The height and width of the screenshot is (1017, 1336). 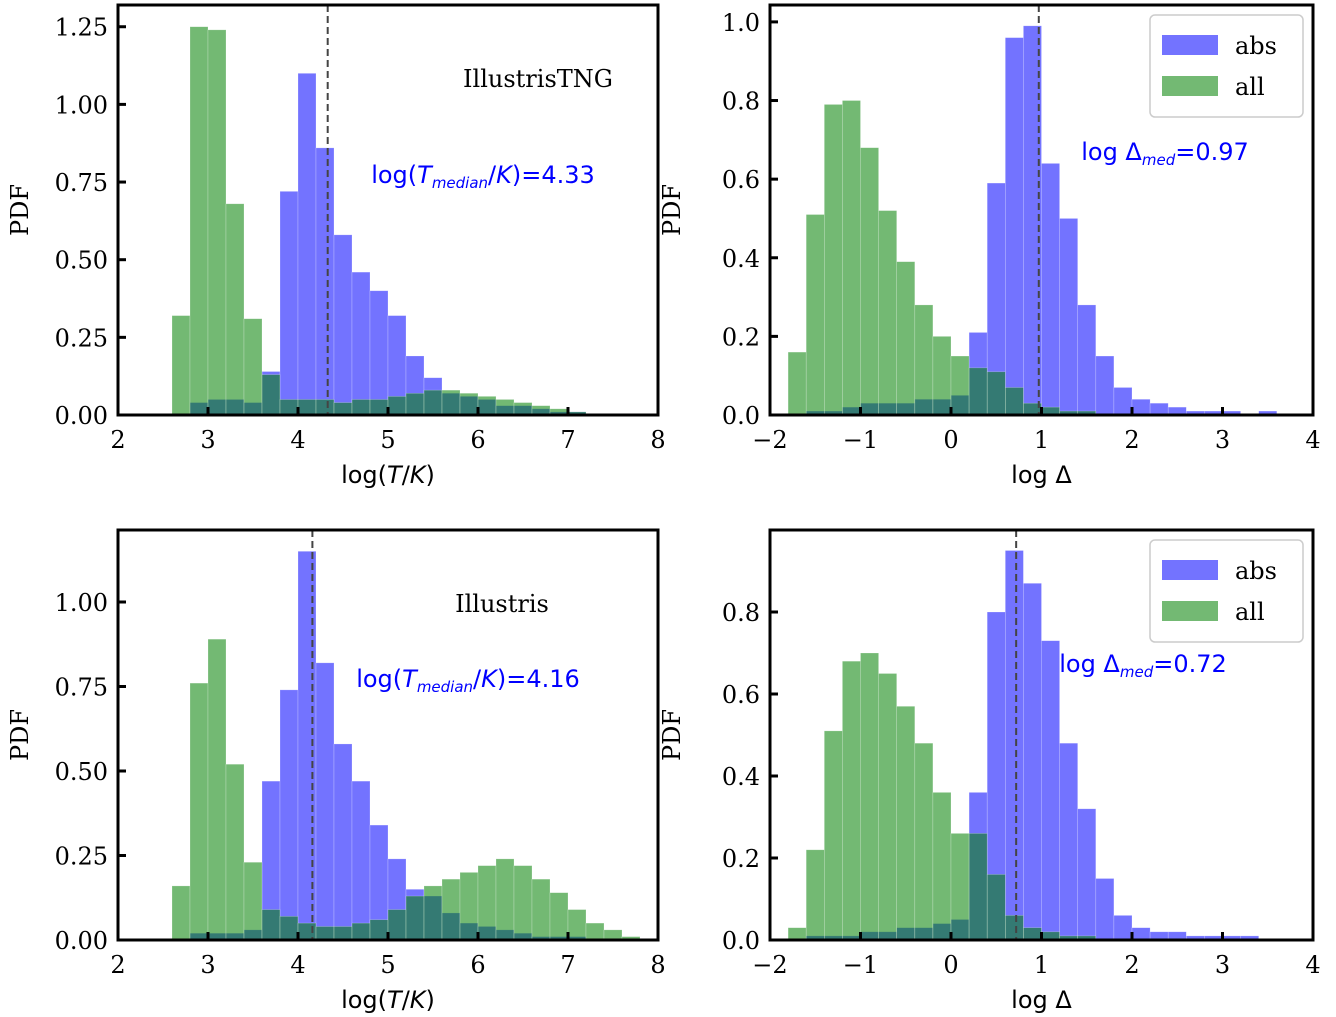 What do you see at coordinates (81, 261) in the screenshot?
I see `y-tick-label: 0.50` at bounding box center [81, 261].